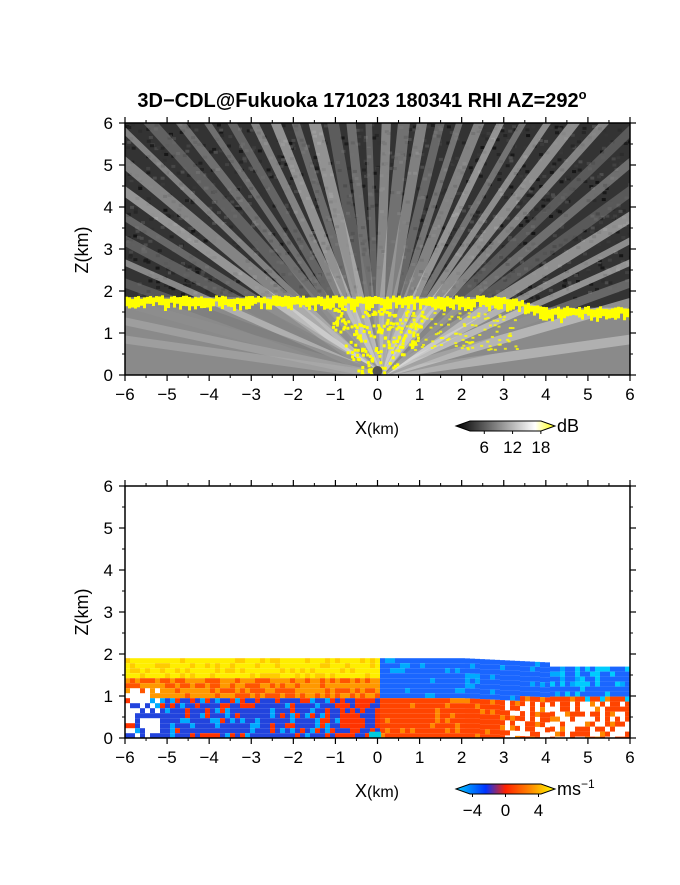 The width and height of the screenshot is (680, 885). I want to click on chart-title: 3D−CDL@Fukuoka 171023 180341 RHI AZ=292o, so click(361, 99).